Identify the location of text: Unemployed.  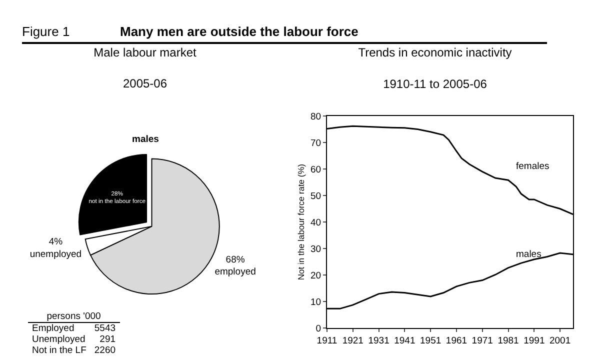
(58, 339).